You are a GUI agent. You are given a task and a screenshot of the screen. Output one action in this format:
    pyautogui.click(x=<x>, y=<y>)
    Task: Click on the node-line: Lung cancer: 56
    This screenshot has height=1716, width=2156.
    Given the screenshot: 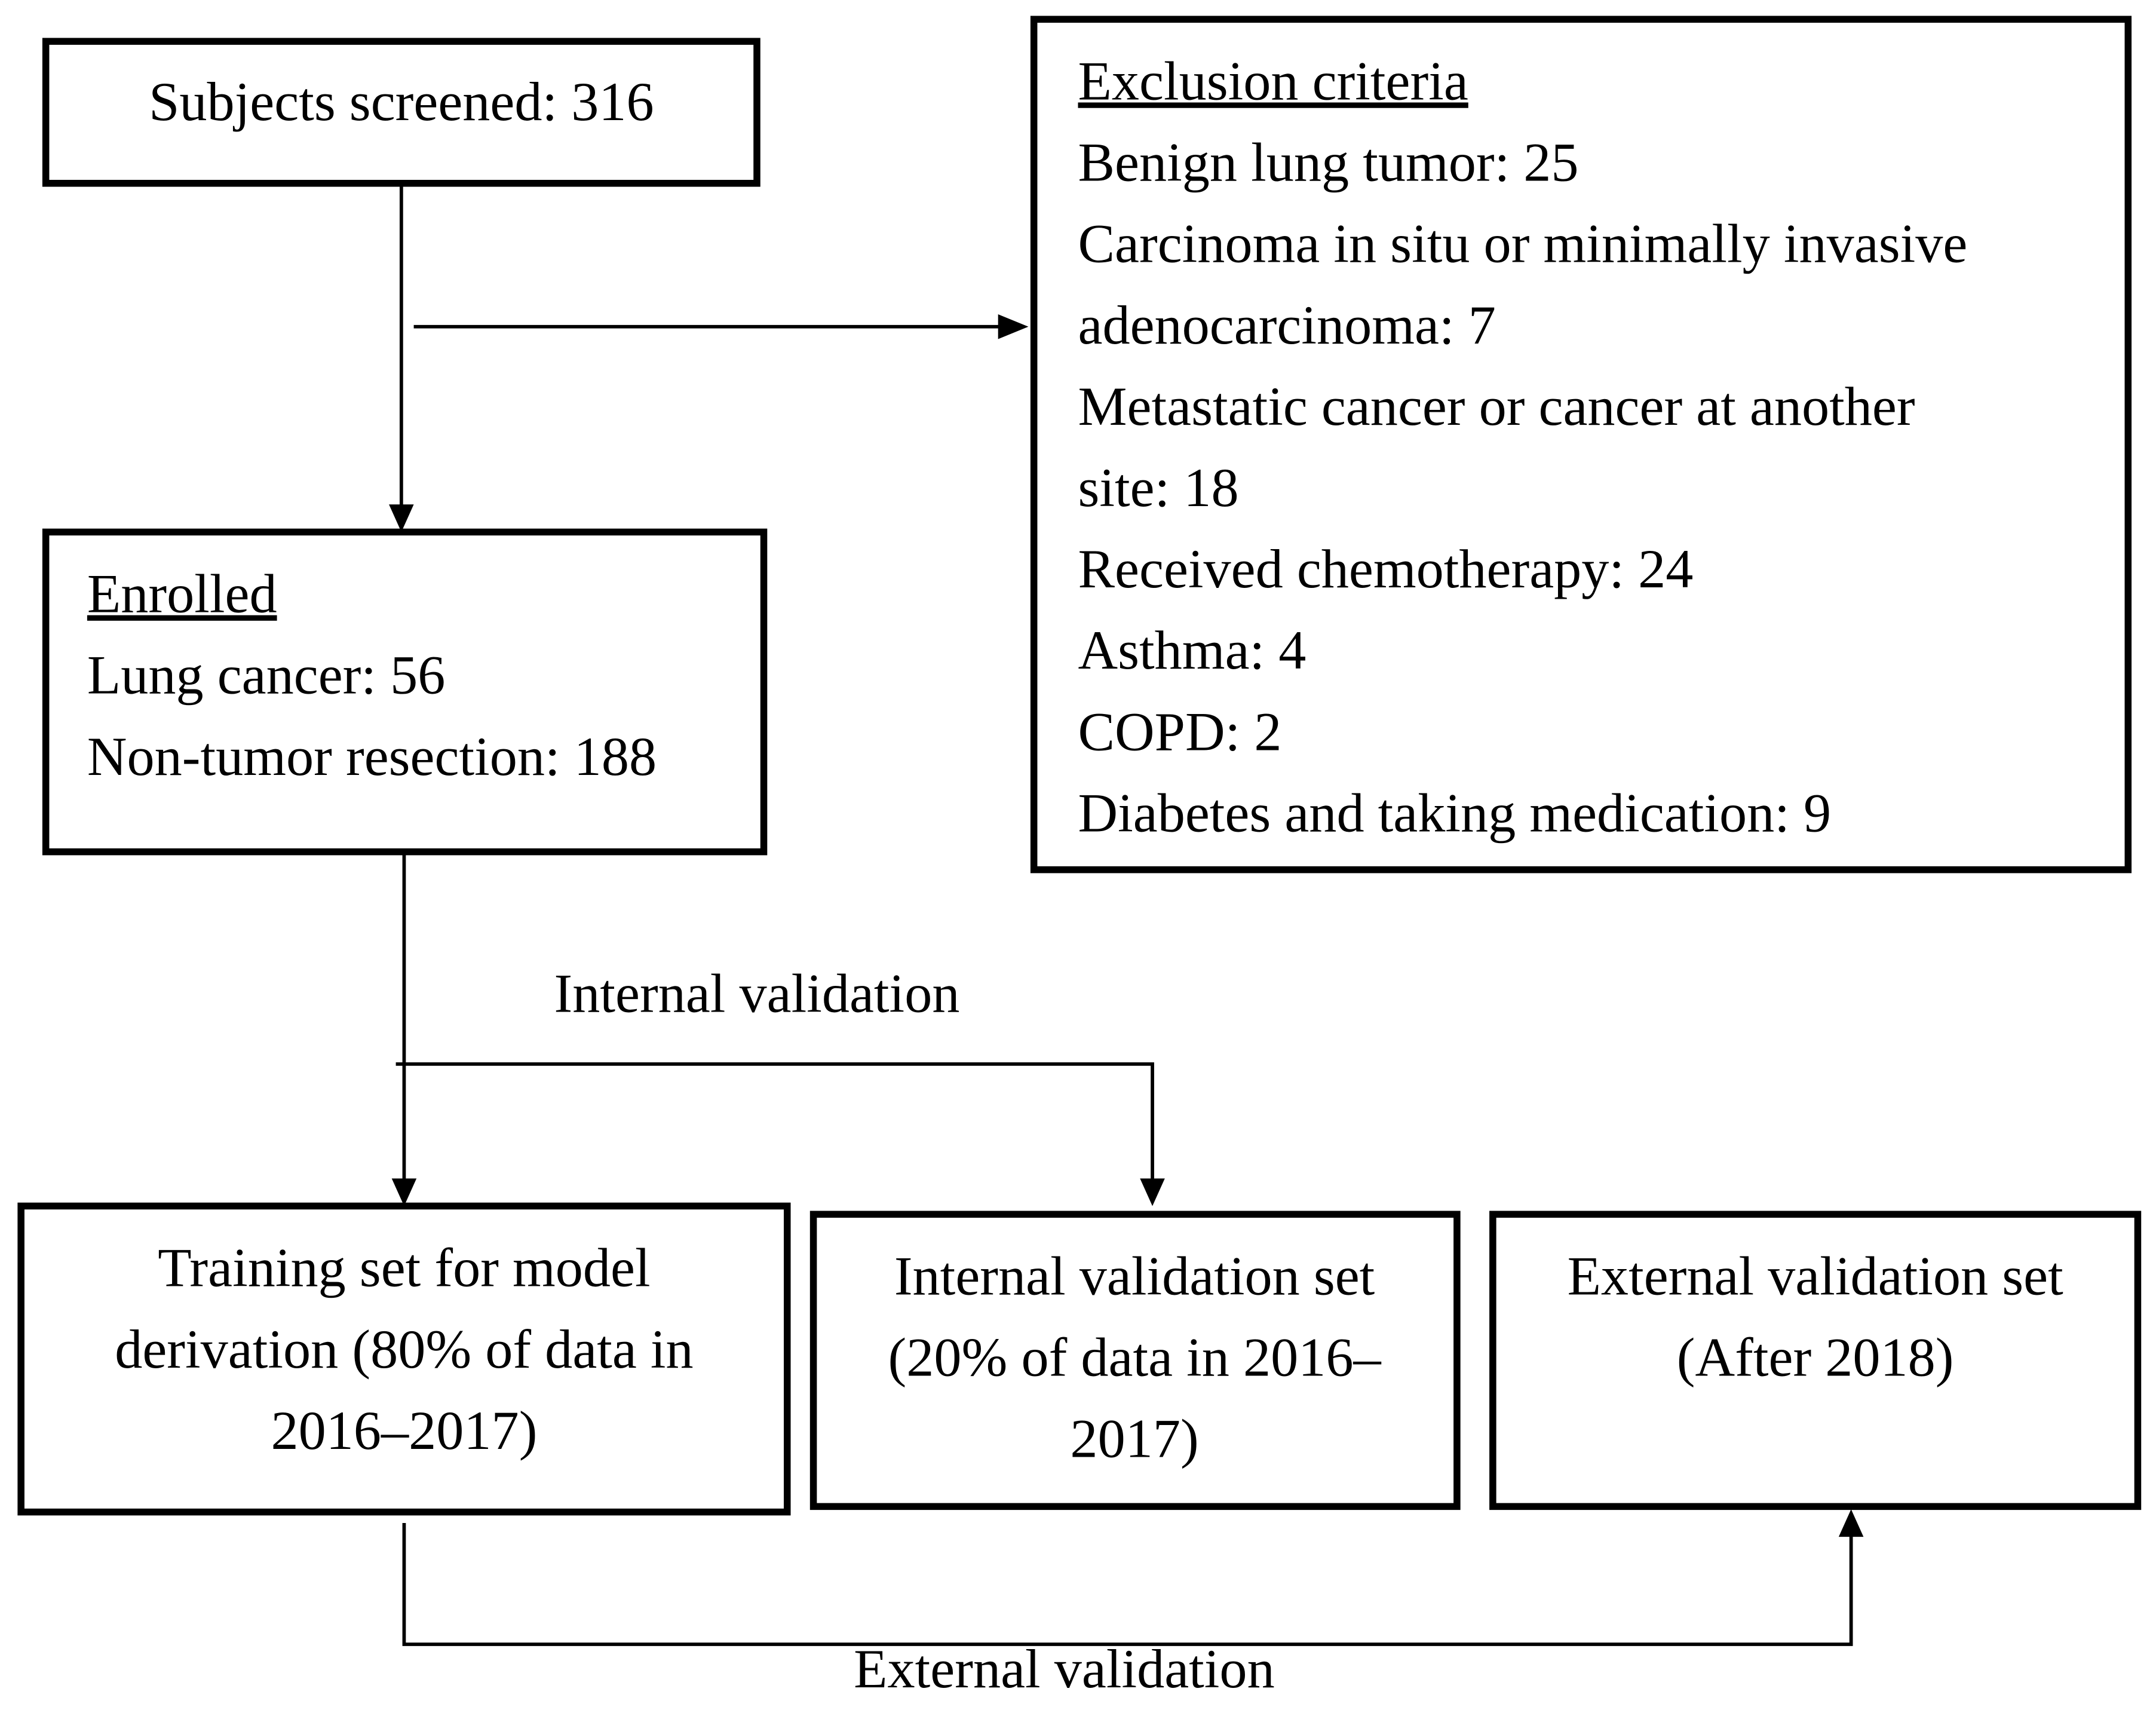 What is the action you would take?
    pyautogui.click(x=266, y=675)
    